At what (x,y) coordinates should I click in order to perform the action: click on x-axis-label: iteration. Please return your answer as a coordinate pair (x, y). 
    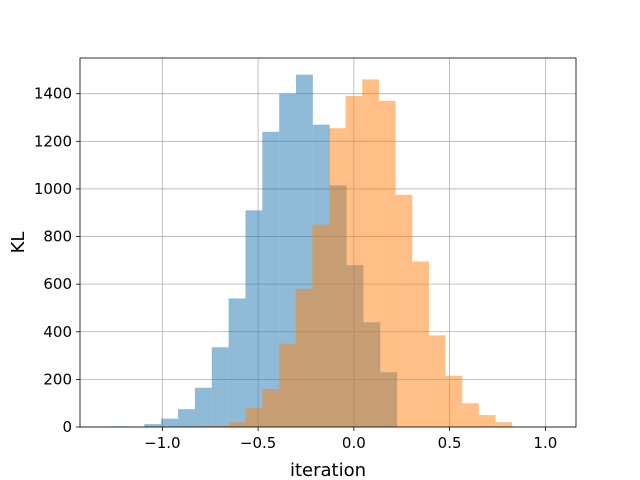
    Looking at the image, I should click on (328, 470).